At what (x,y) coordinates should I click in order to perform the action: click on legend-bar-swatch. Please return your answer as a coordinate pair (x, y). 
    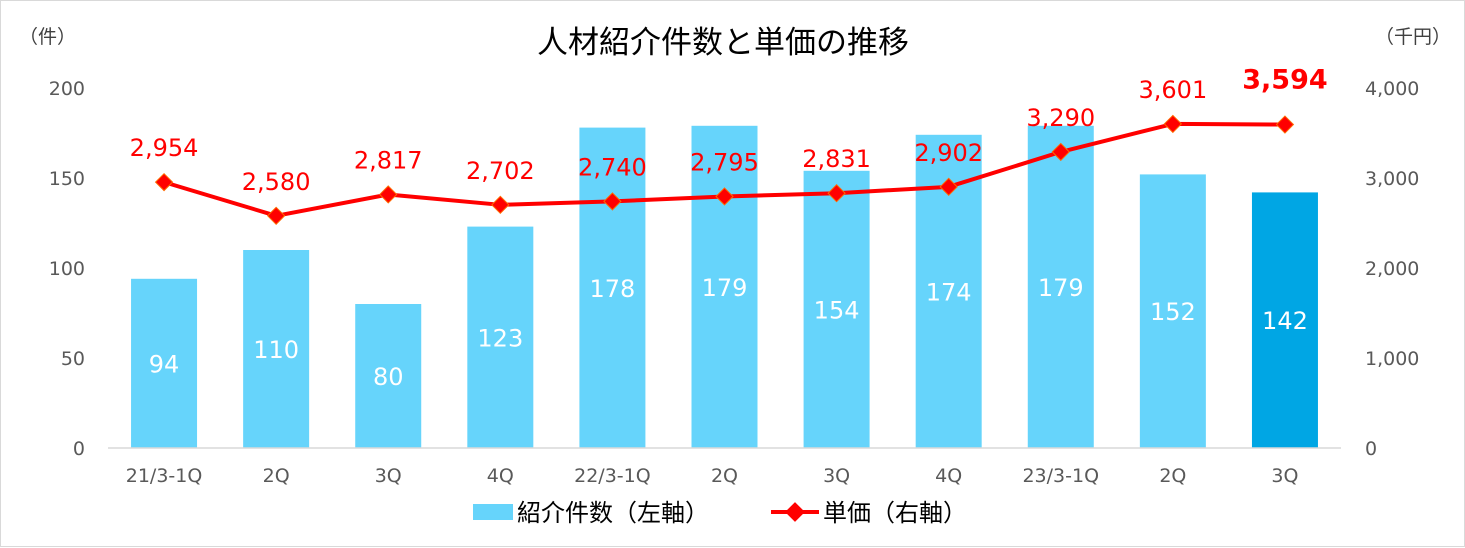
    Looking at the image, I should click on (493, 512).